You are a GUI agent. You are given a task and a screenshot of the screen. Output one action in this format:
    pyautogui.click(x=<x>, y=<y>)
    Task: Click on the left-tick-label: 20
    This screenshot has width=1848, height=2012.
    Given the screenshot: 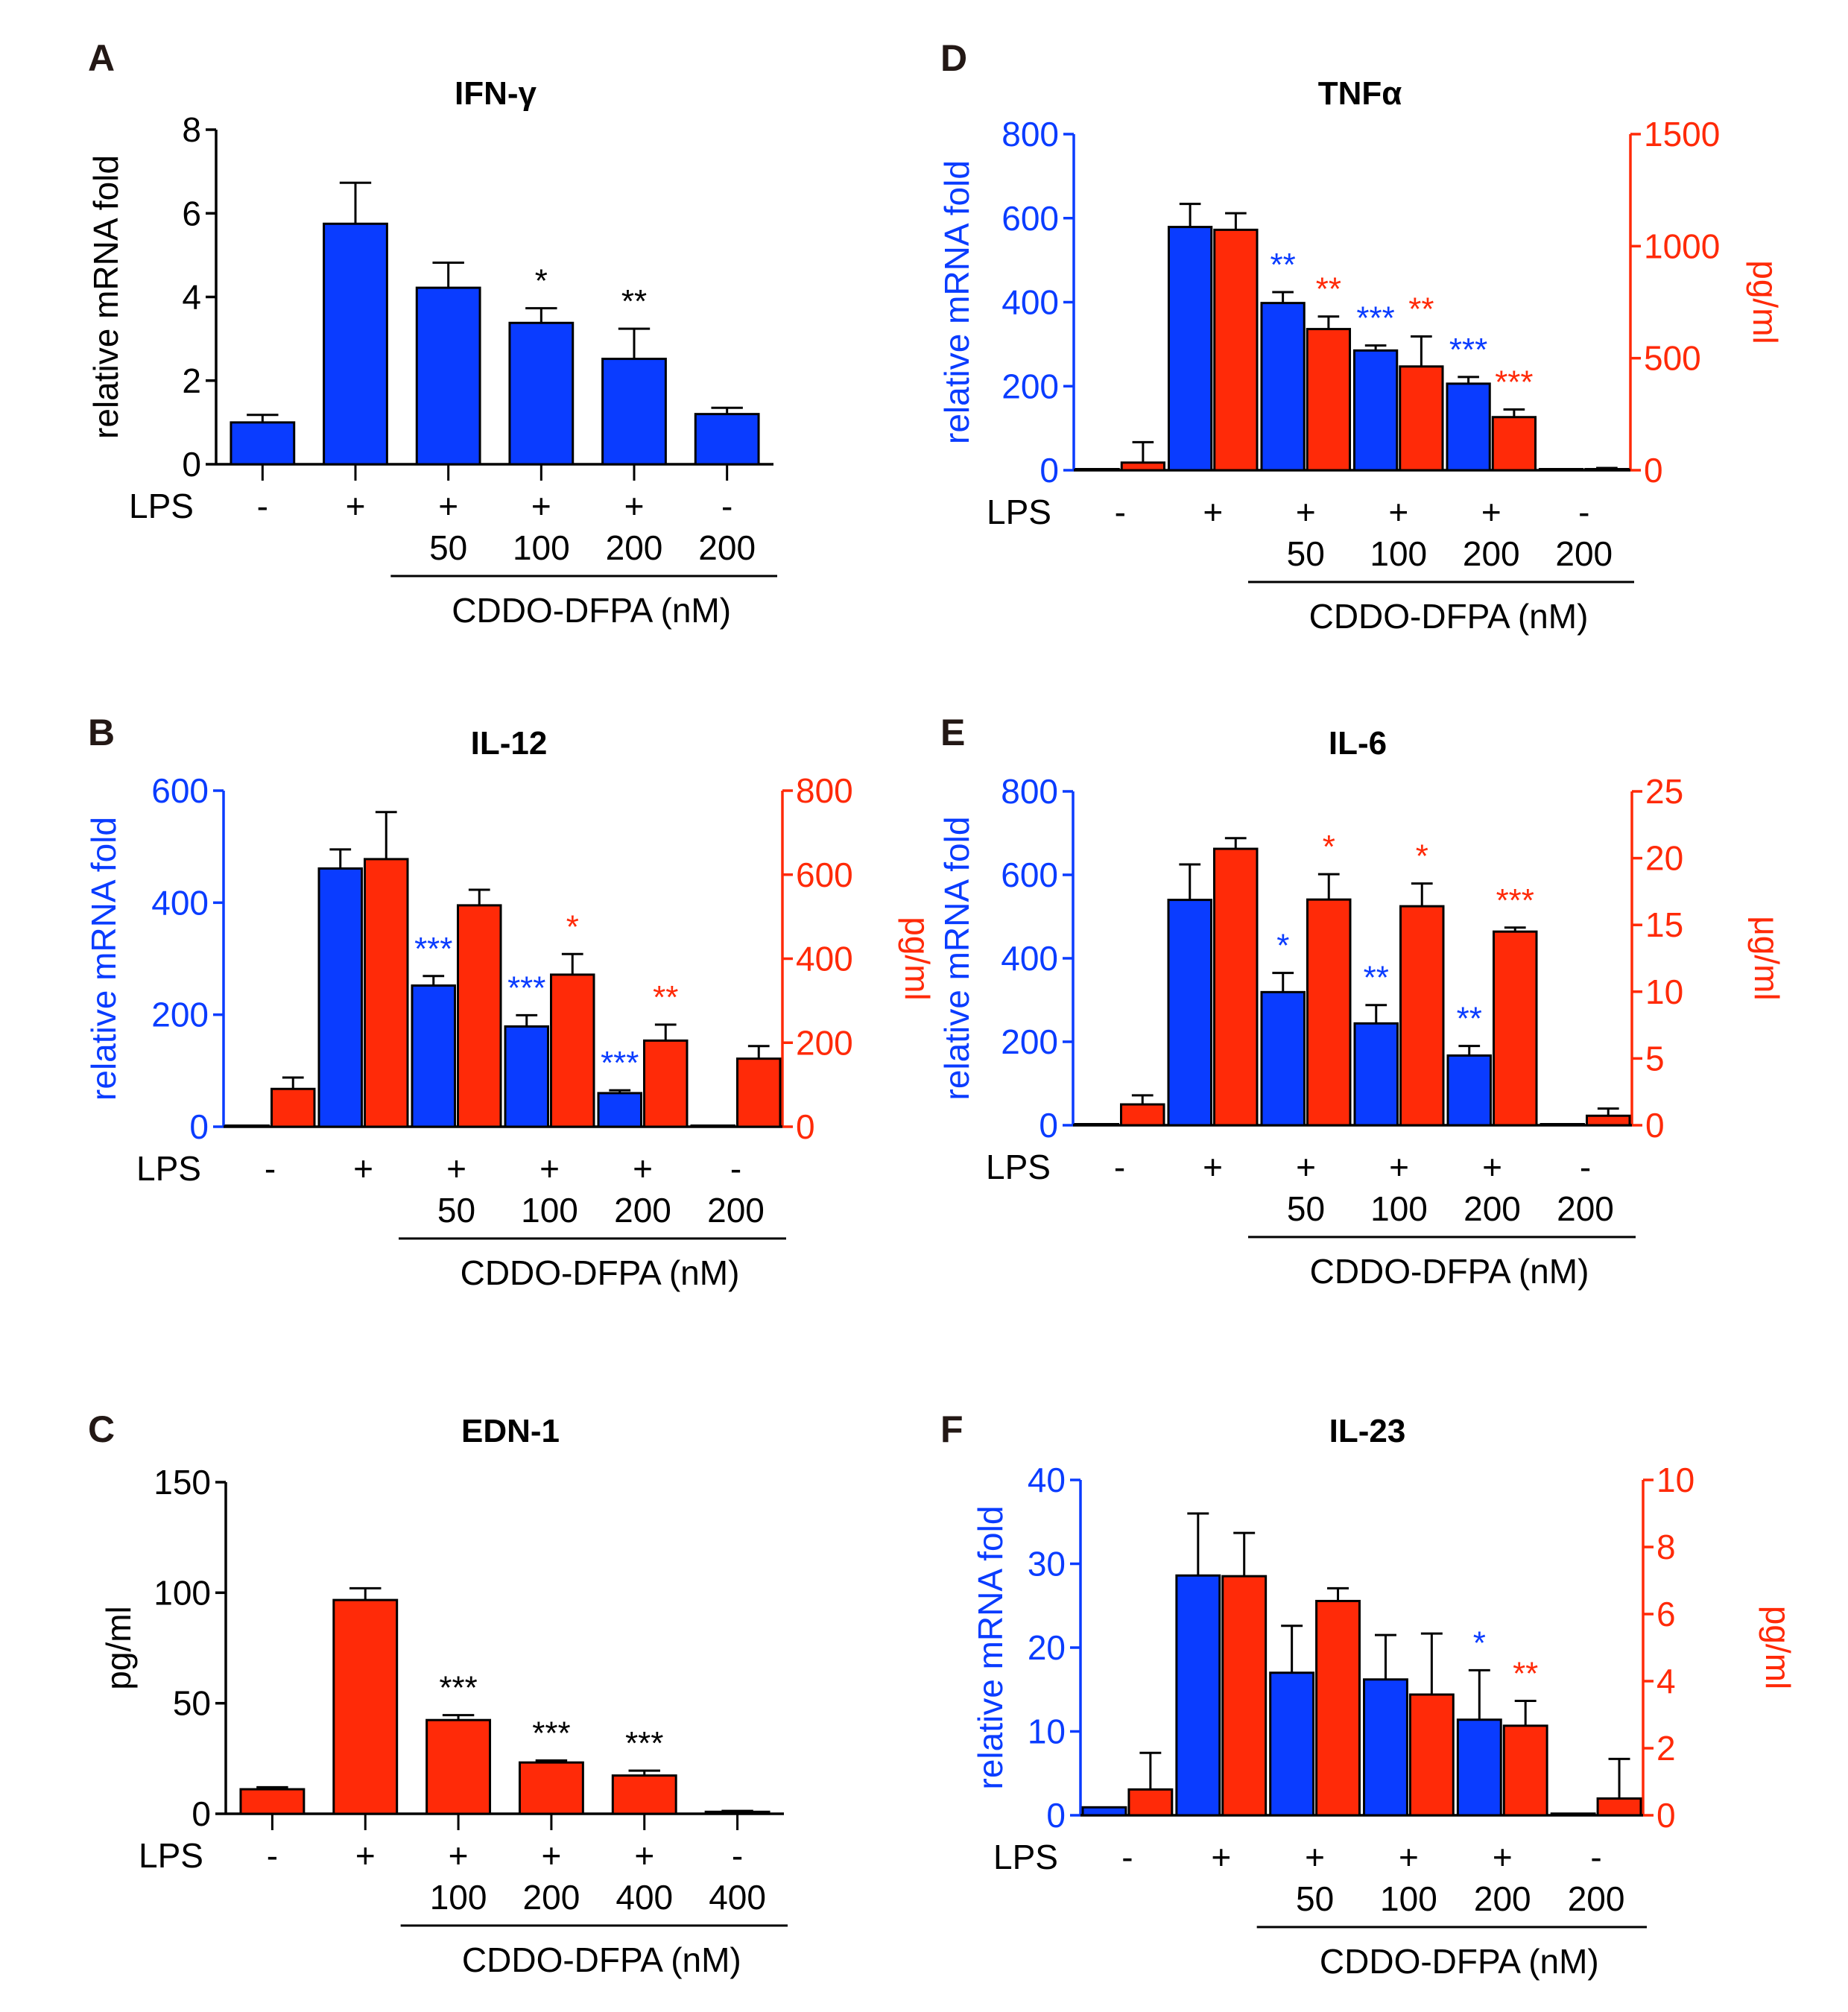 What is the action you would take?
    pyautogui.click(x=1047, y=1647)
    